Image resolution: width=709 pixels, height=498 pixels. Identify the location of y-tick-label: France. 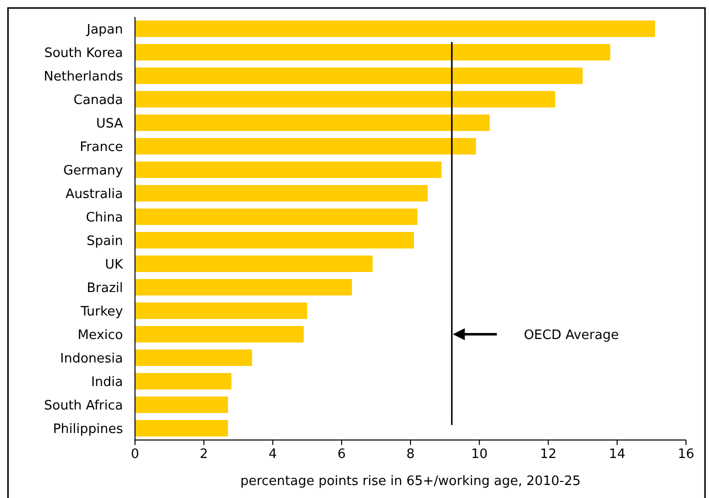
(101, 147).